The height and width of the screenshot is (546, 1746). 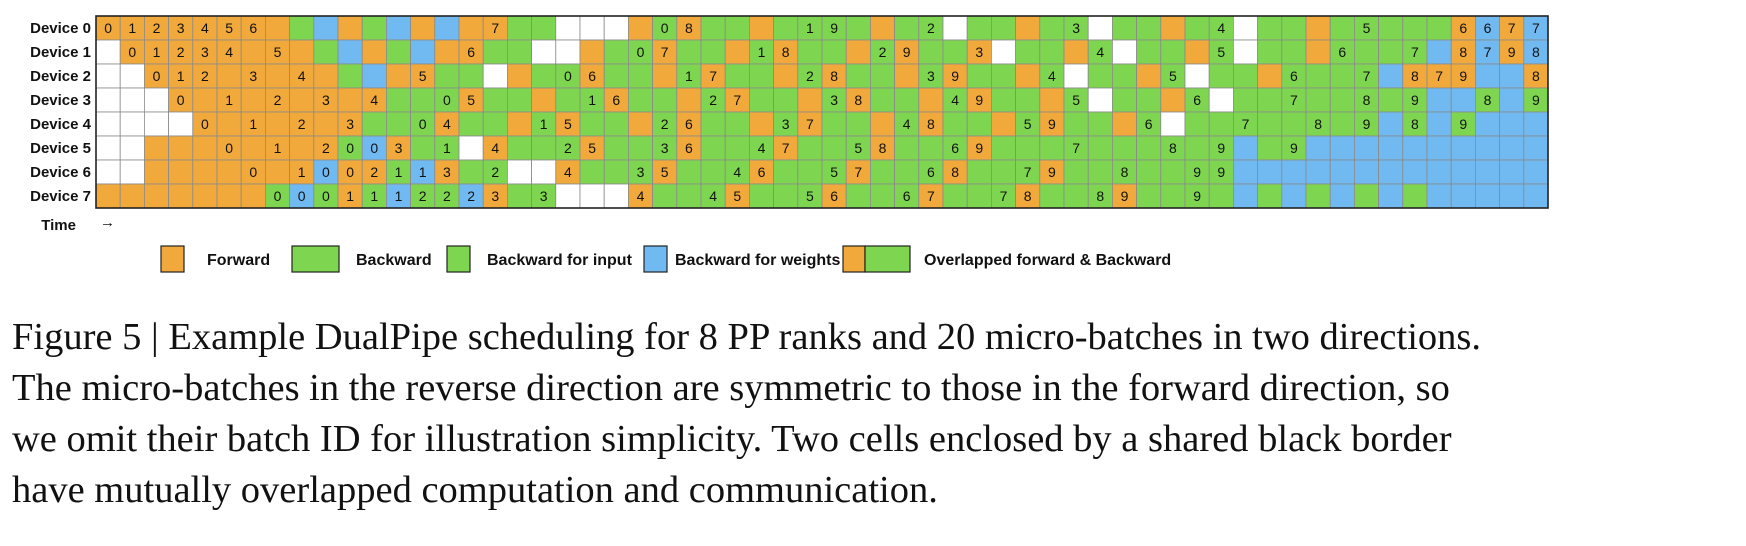 What do you see at coordinates (58, 225) in the screenshot?
I see `time-axis-label: Time` at bounding box center [58, 225].